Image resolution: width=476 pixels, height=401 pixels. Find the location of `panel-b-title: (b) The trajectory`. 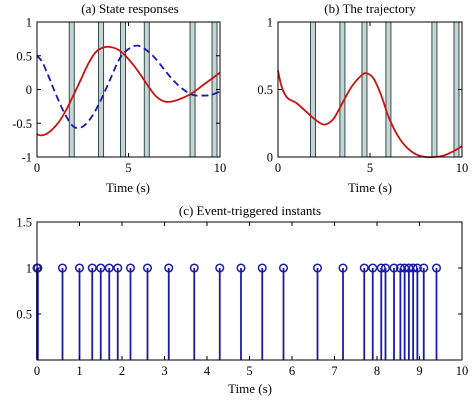

panel-b-title: (b) The trajectory is located at coordinates (370, 8).